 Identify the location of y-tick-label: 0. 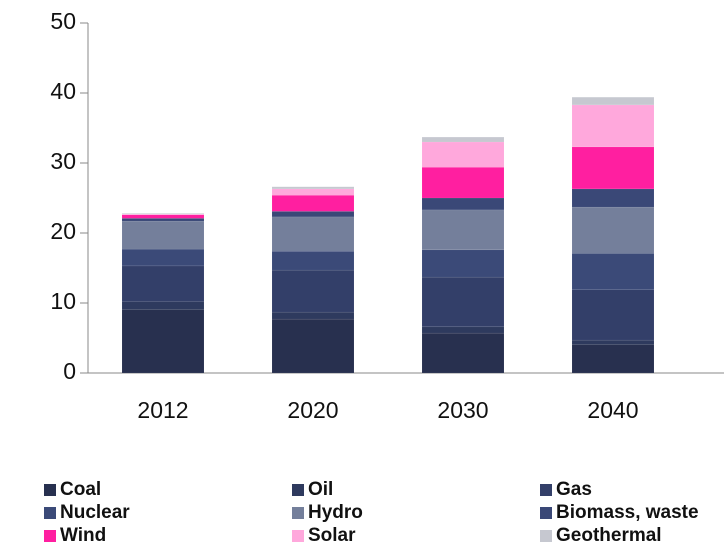
(69, 371).